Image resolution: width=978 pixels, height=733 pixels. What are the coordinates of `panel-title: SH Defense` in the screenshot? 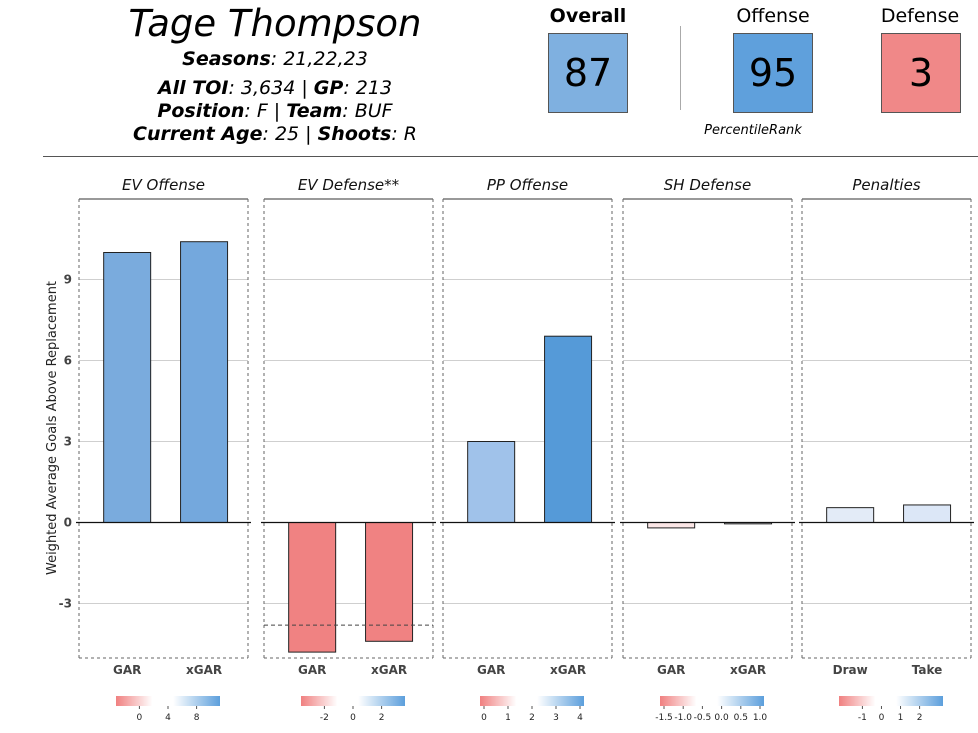 It's located at (707, 185).